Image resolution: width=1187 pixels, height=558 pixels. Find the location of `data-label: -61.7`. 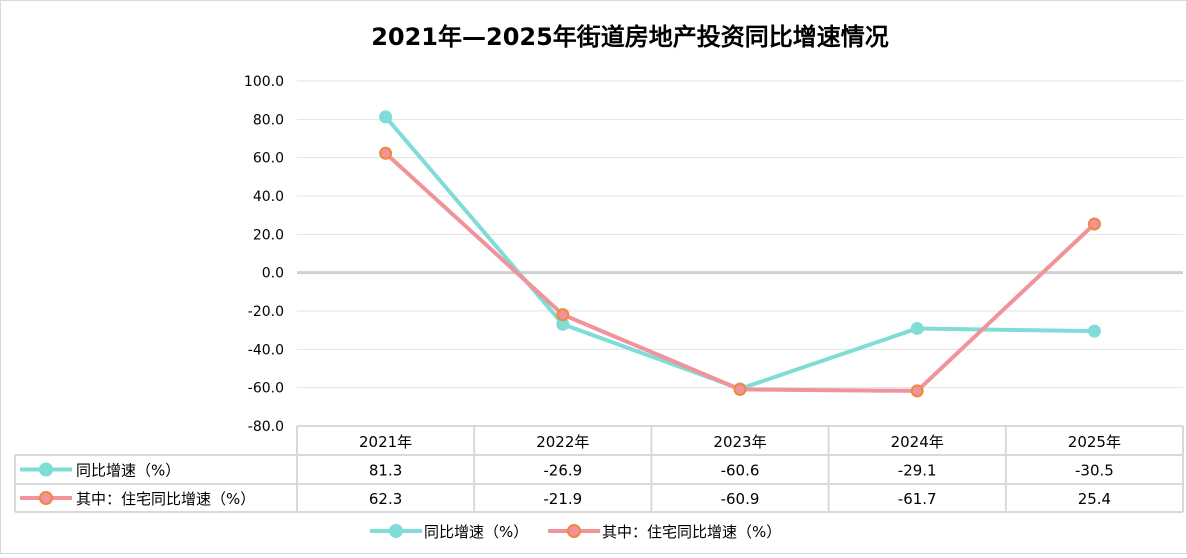

data-label: -61.7 is located at coordinates (917, 499).